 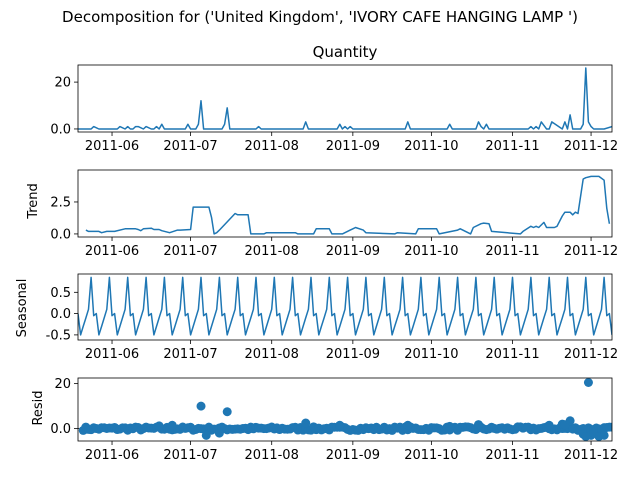 I want to click on seasonal-axis-label: Seasonal, so click(x=22, y=308).